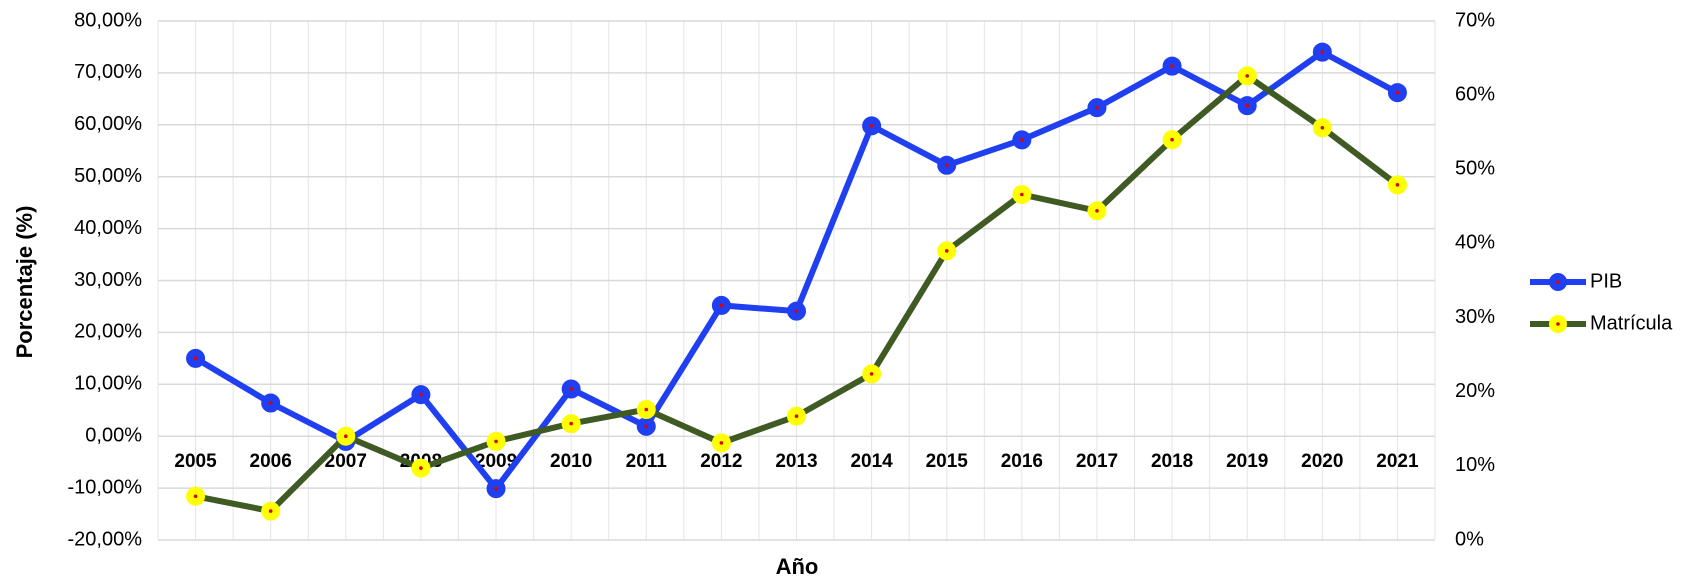  What do you see at coordinates (1172, 461) in the screenshot?
I see `x-tick-label: 2018` at bounding box center [1172, 461].